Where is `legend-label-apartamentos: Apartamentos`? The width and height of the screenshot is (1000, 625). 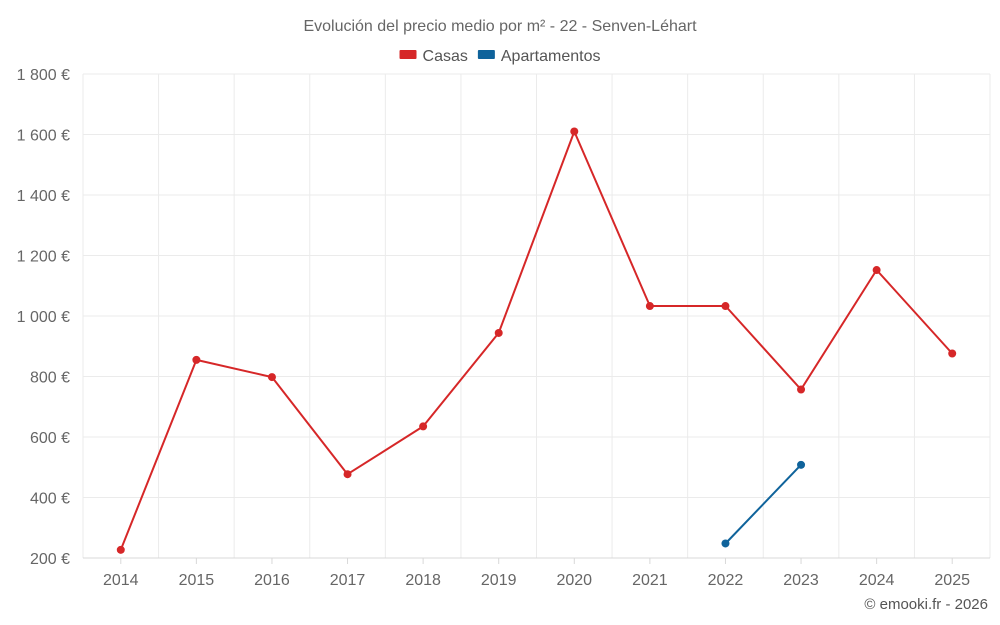
legend-label-apartamentos: Apartamentos is located at coordinates (551, 56).